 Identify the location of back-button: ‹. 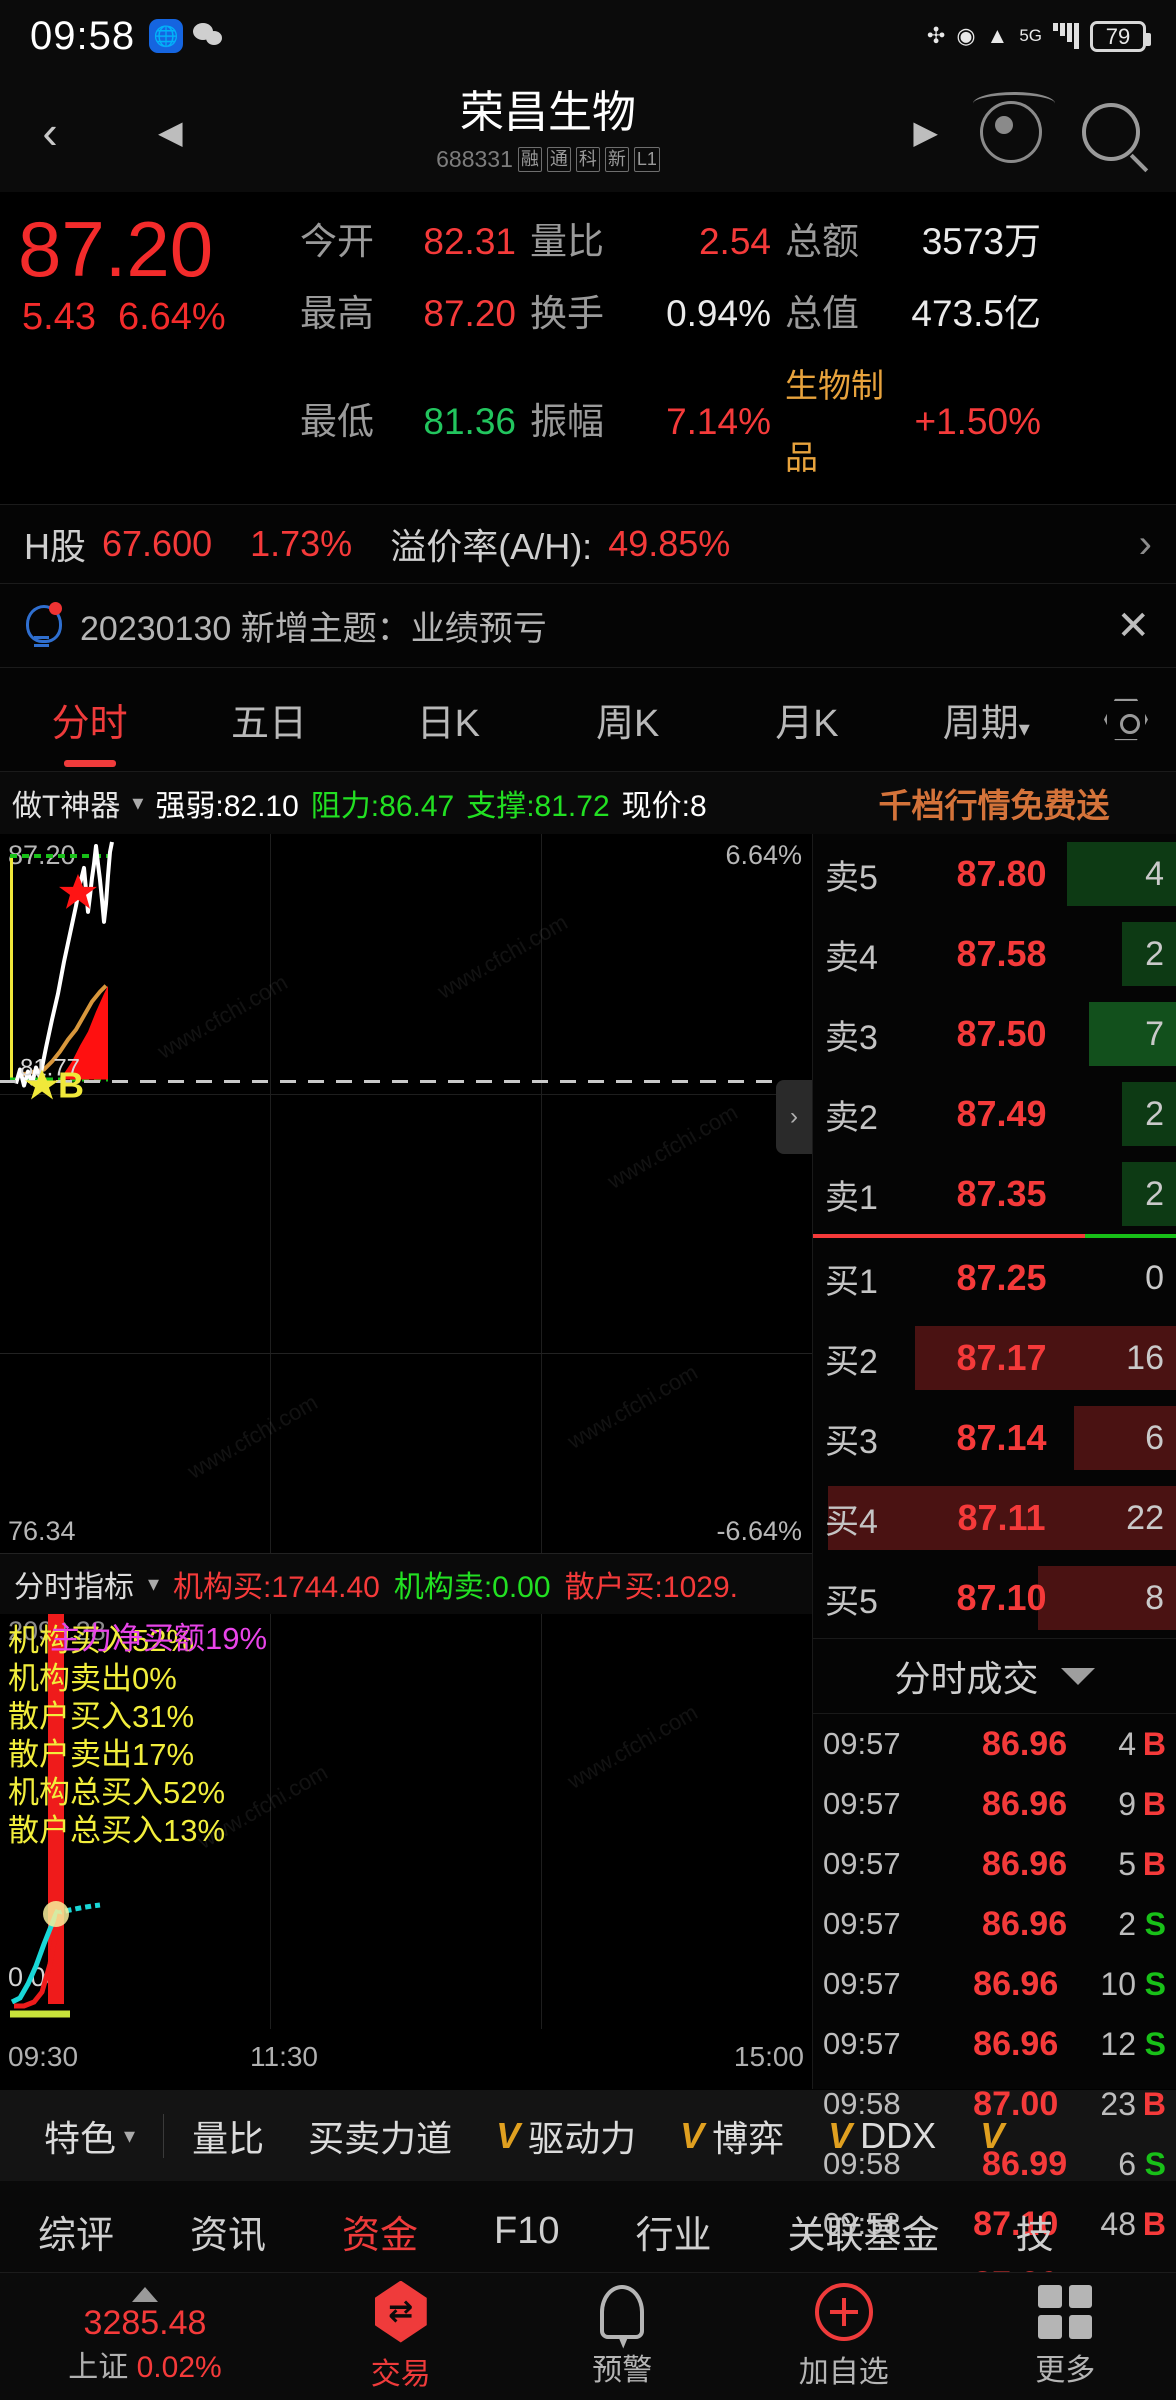
(50, 132).